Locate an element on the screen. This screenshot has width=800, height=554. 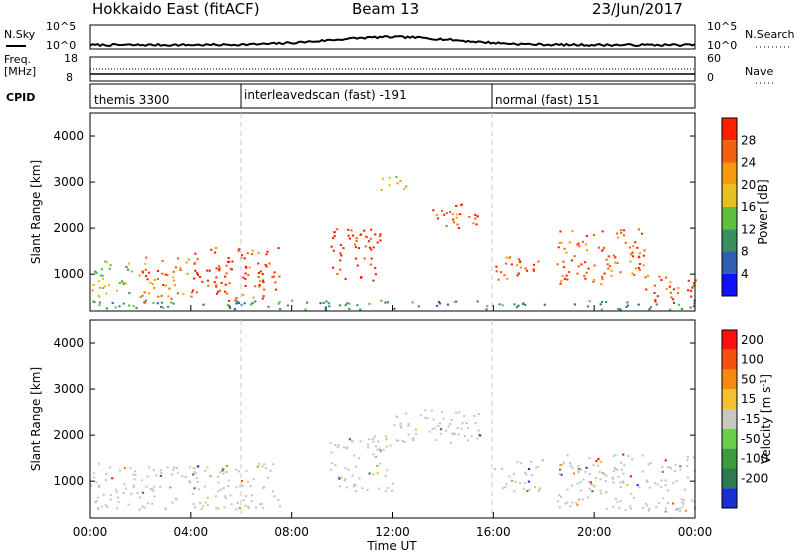
freq-label-line-1: Freq. is located at coordinates (17, 59).